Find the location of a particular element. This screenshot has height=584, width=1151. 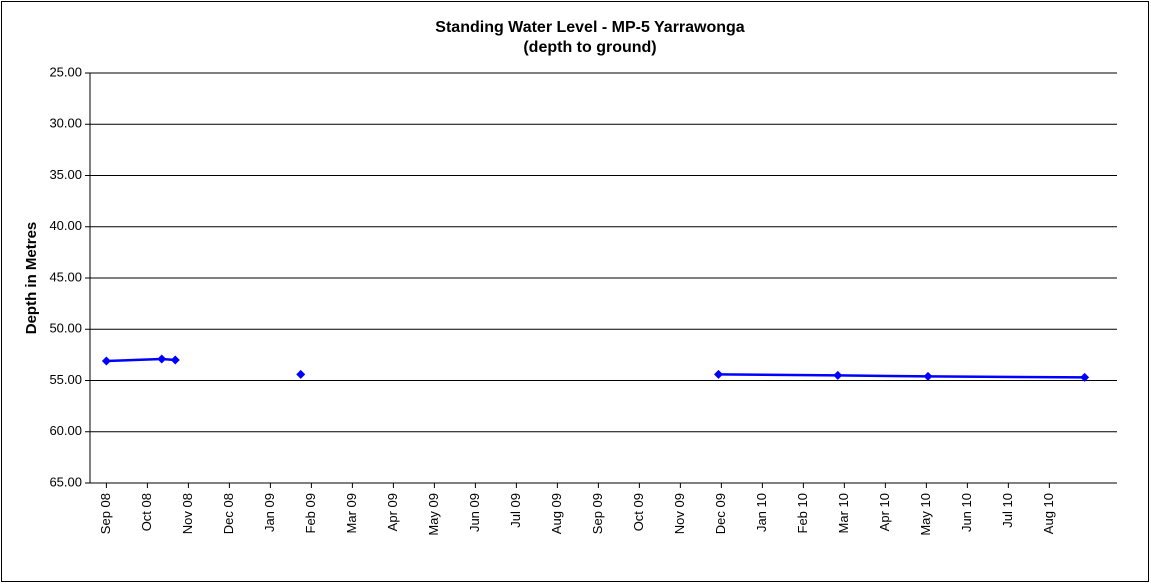

x-tick-label: Nov 08 is located at coordinates (187, 513).